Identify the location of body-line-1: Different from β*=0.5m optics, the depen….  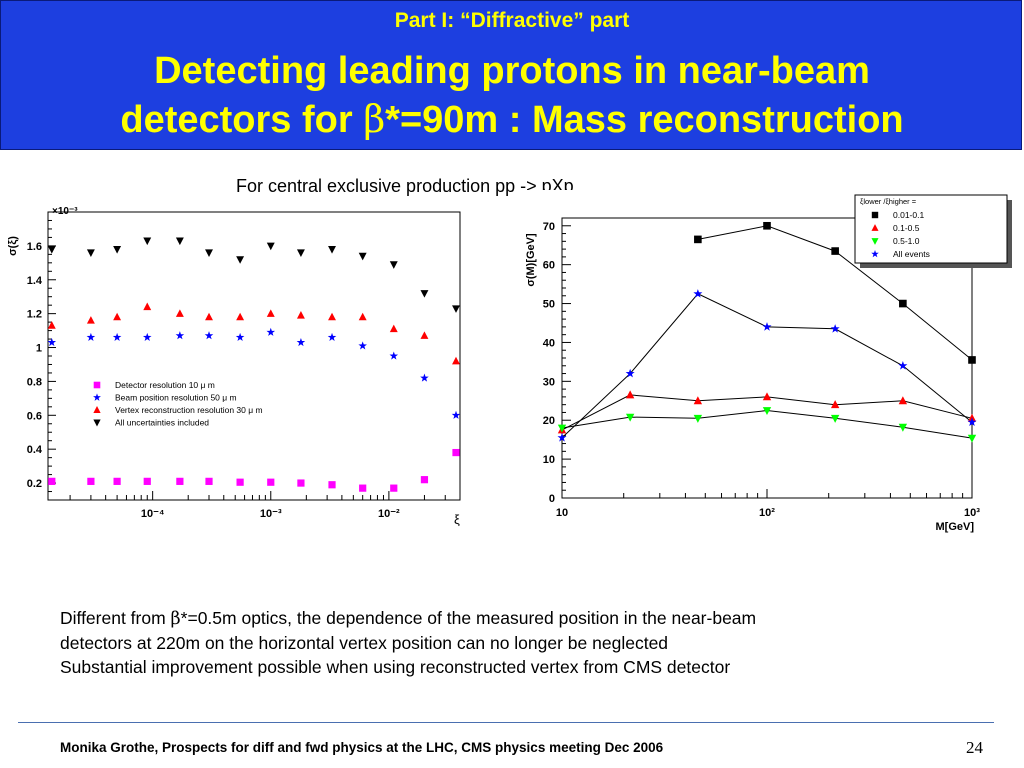
(408, 618).